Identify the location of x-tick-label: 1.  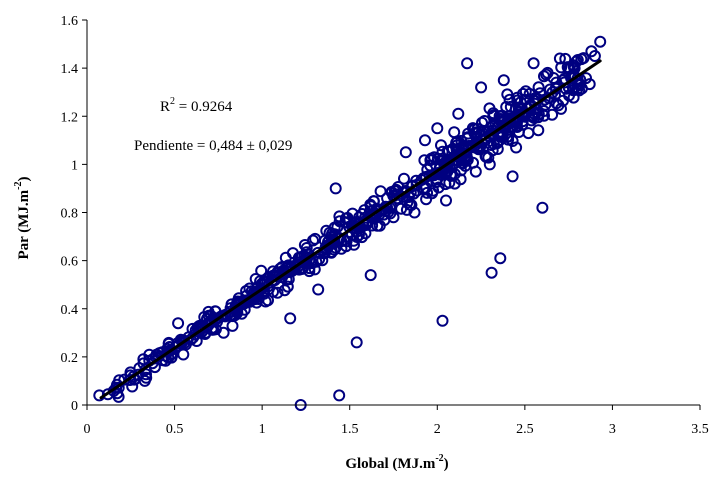
(262, 429).